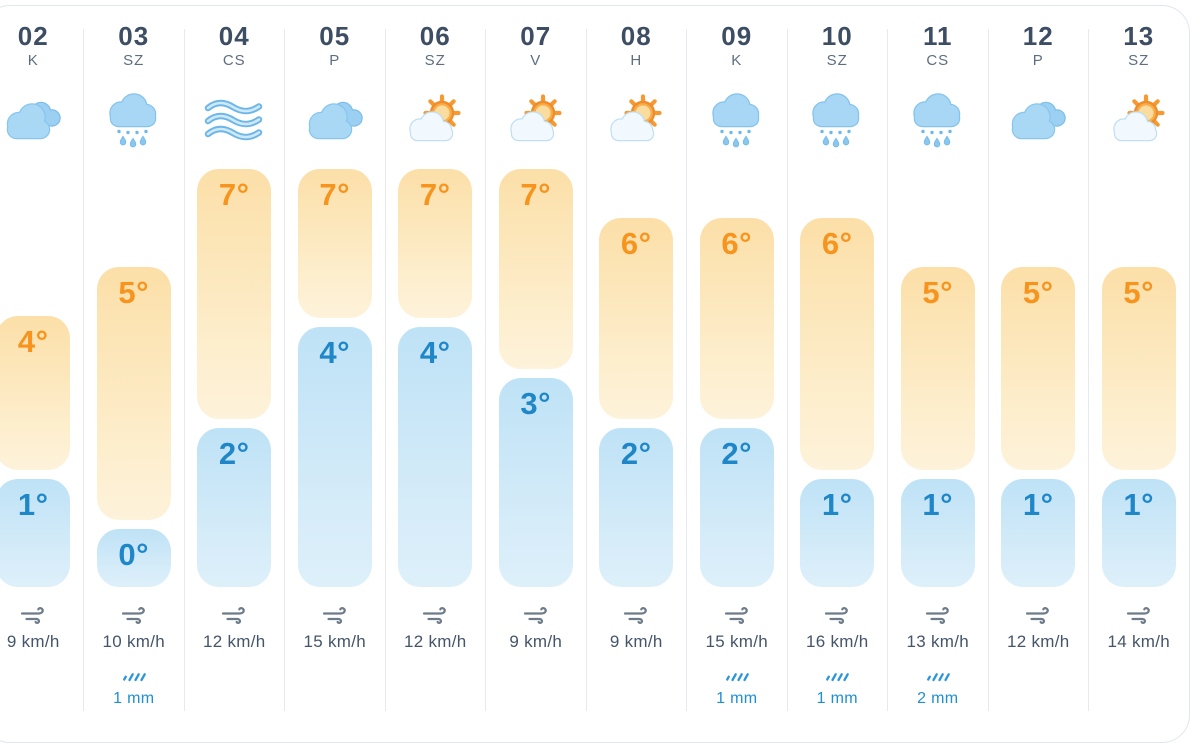 The image size is (1200, 751). I want to click on day-header: 13 SZ, so click(1139, 45).